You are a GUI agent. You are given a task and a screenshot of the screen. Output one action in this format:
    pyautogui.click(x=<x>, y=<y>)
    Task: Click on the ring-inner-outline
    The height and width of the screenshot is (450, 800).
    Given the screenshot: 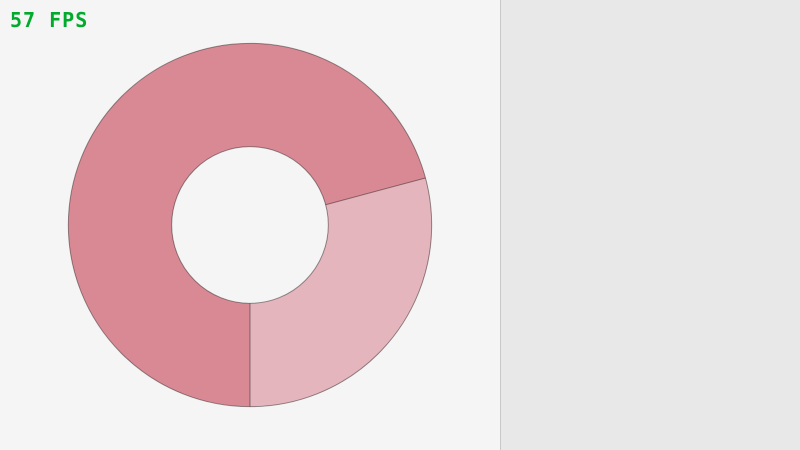 What is the action you would take?
    pyautogui.click(x=250, y=225)
    